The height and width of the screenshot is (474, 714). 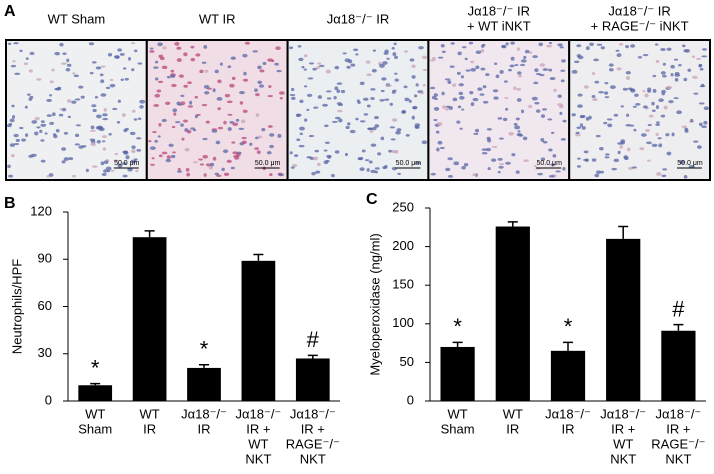 What do you see at coordinates (16, 306) in the screenshot?
I see `y-axis-label: Neutrophils/HPF` at bounding box center [16, 306].